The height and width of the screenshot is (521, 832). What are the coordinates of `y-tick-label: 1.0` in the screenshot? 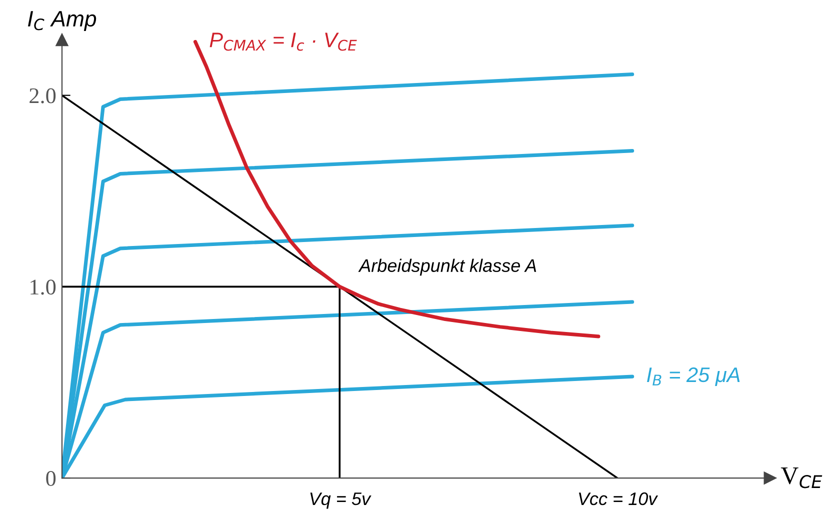 It's located at (43, 287).